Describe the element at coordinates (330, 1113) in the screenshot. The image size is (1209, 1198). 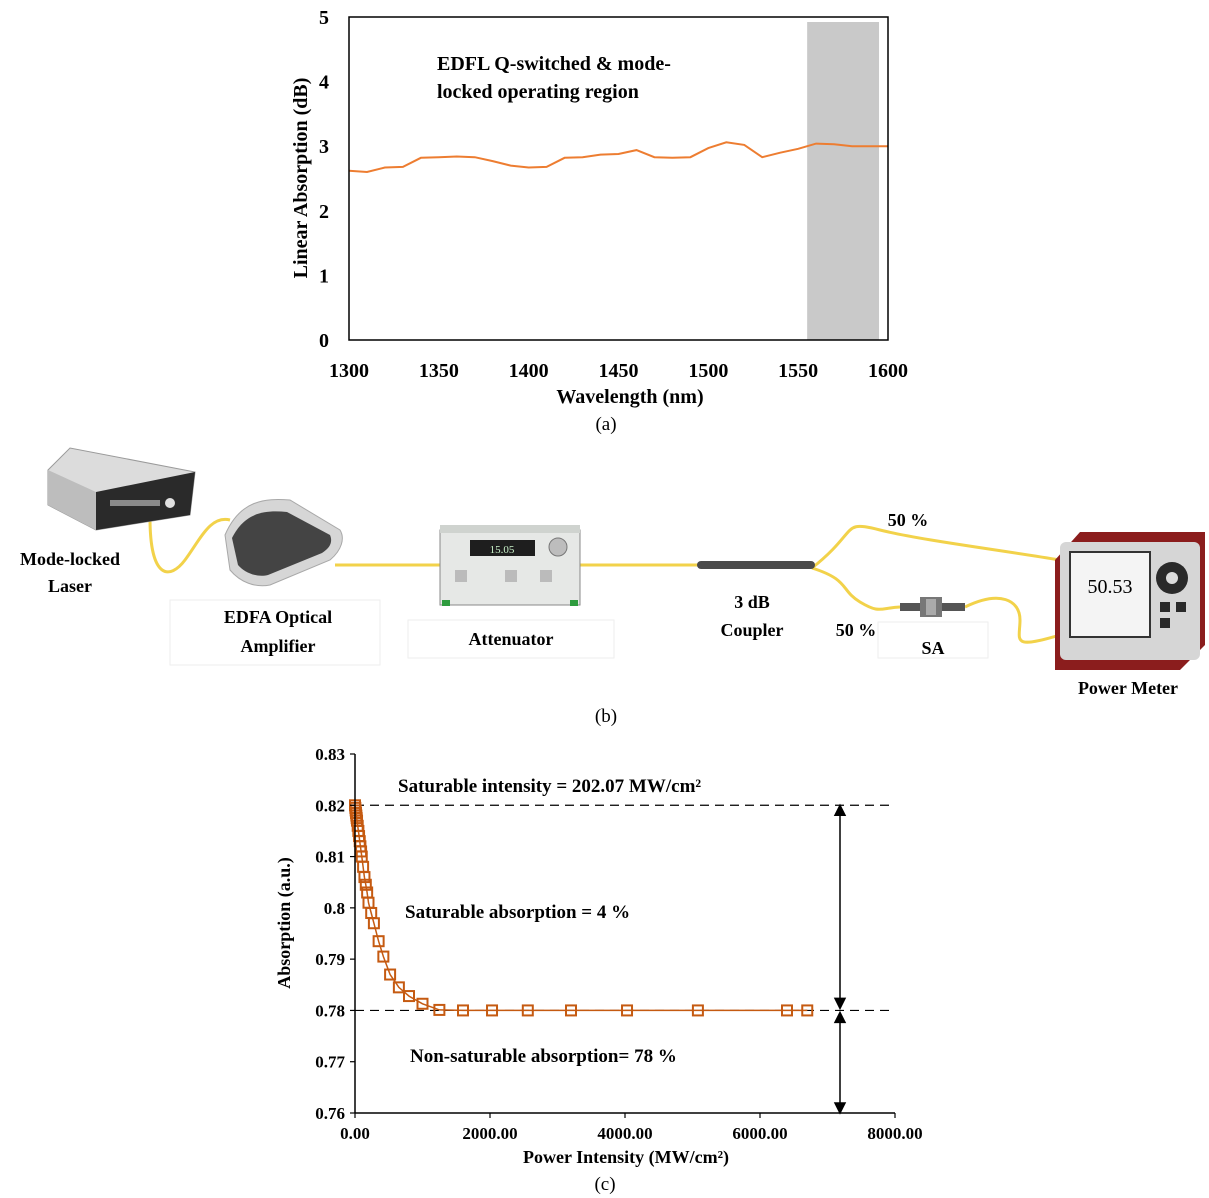
I see `y-tick-label: 0.76` at that location.